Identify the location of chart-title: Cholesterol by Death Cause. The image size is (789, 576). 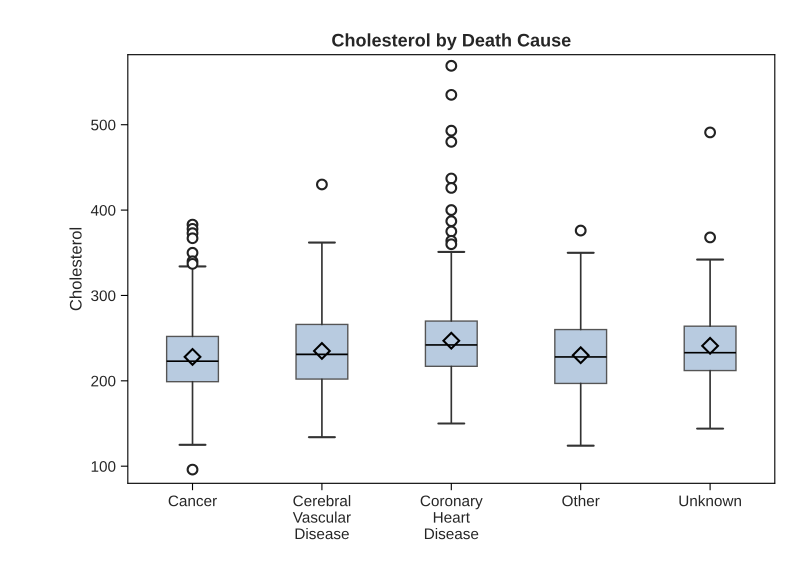
(451, 41).